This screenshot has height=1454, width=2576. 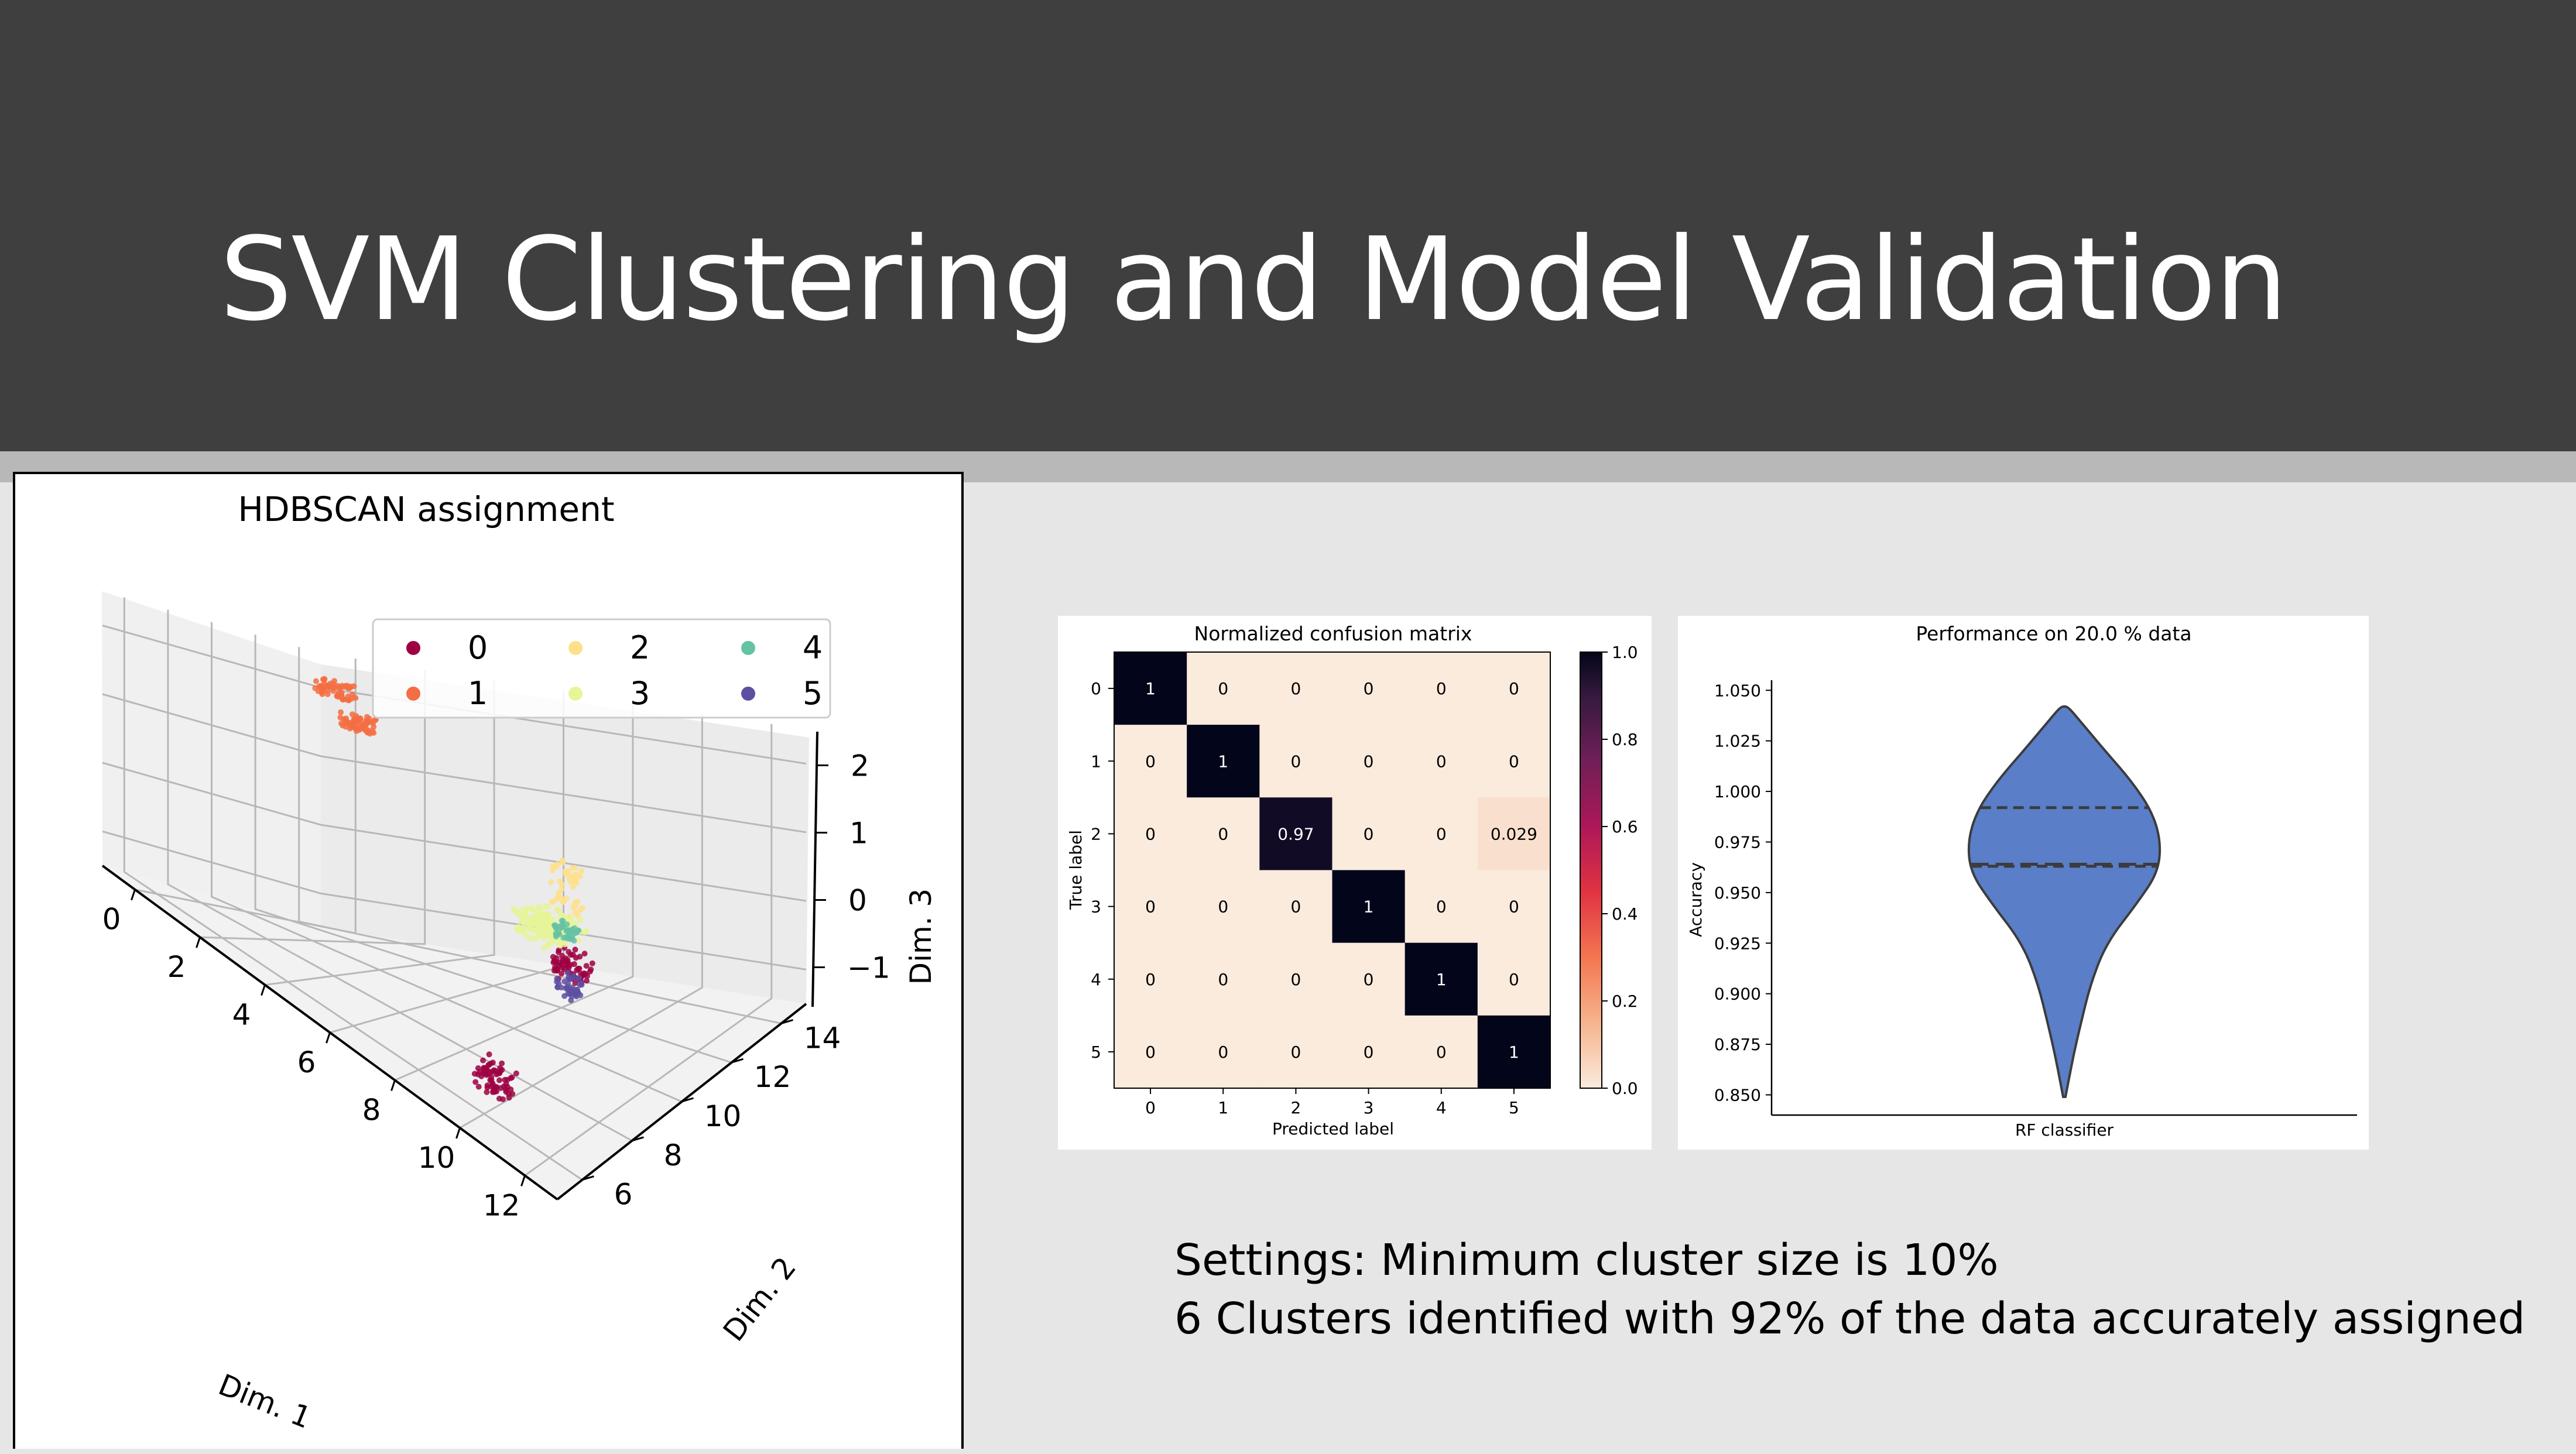 I want to click on y-tick-label: 0.875, so click(x=1737, y=1045).